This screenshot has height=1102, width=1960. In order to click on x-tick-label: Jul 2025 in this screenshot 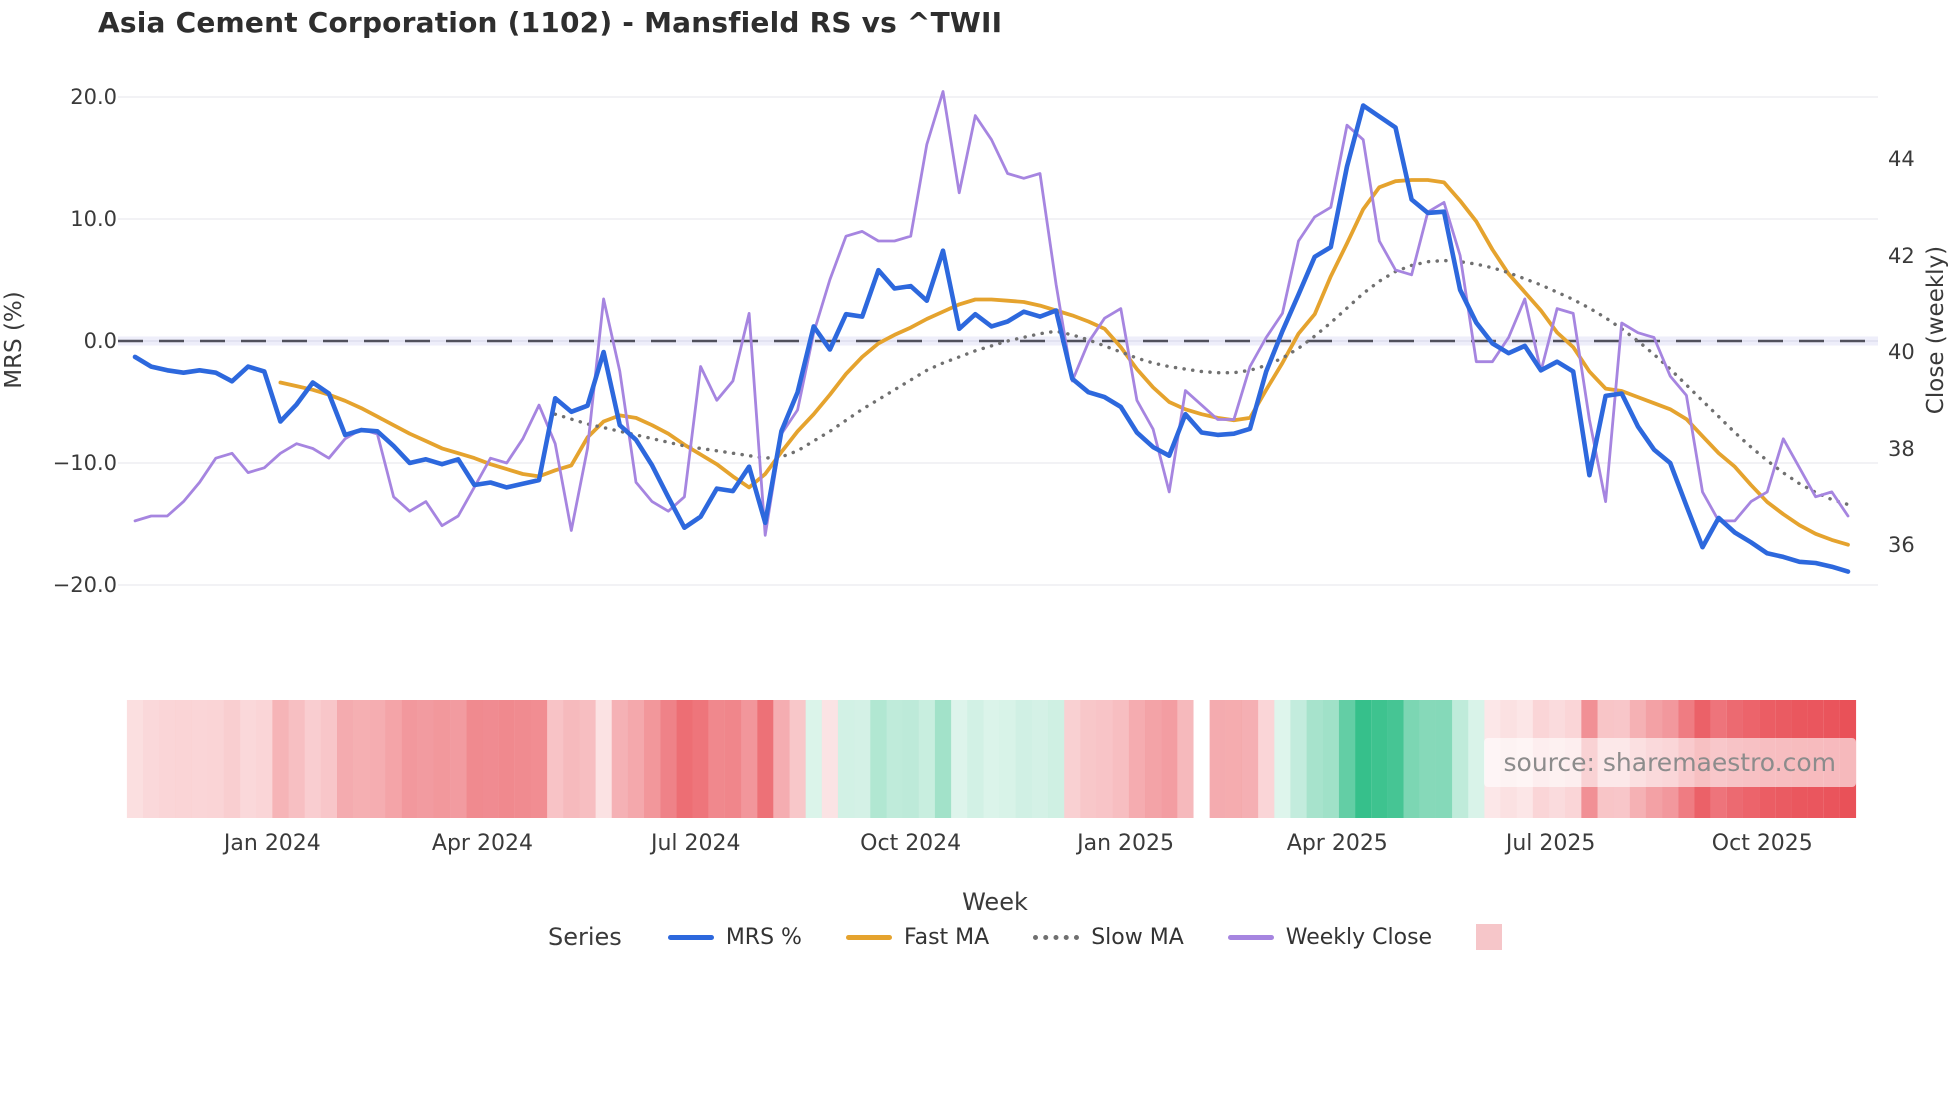, I will do `click(1550, 843)`.